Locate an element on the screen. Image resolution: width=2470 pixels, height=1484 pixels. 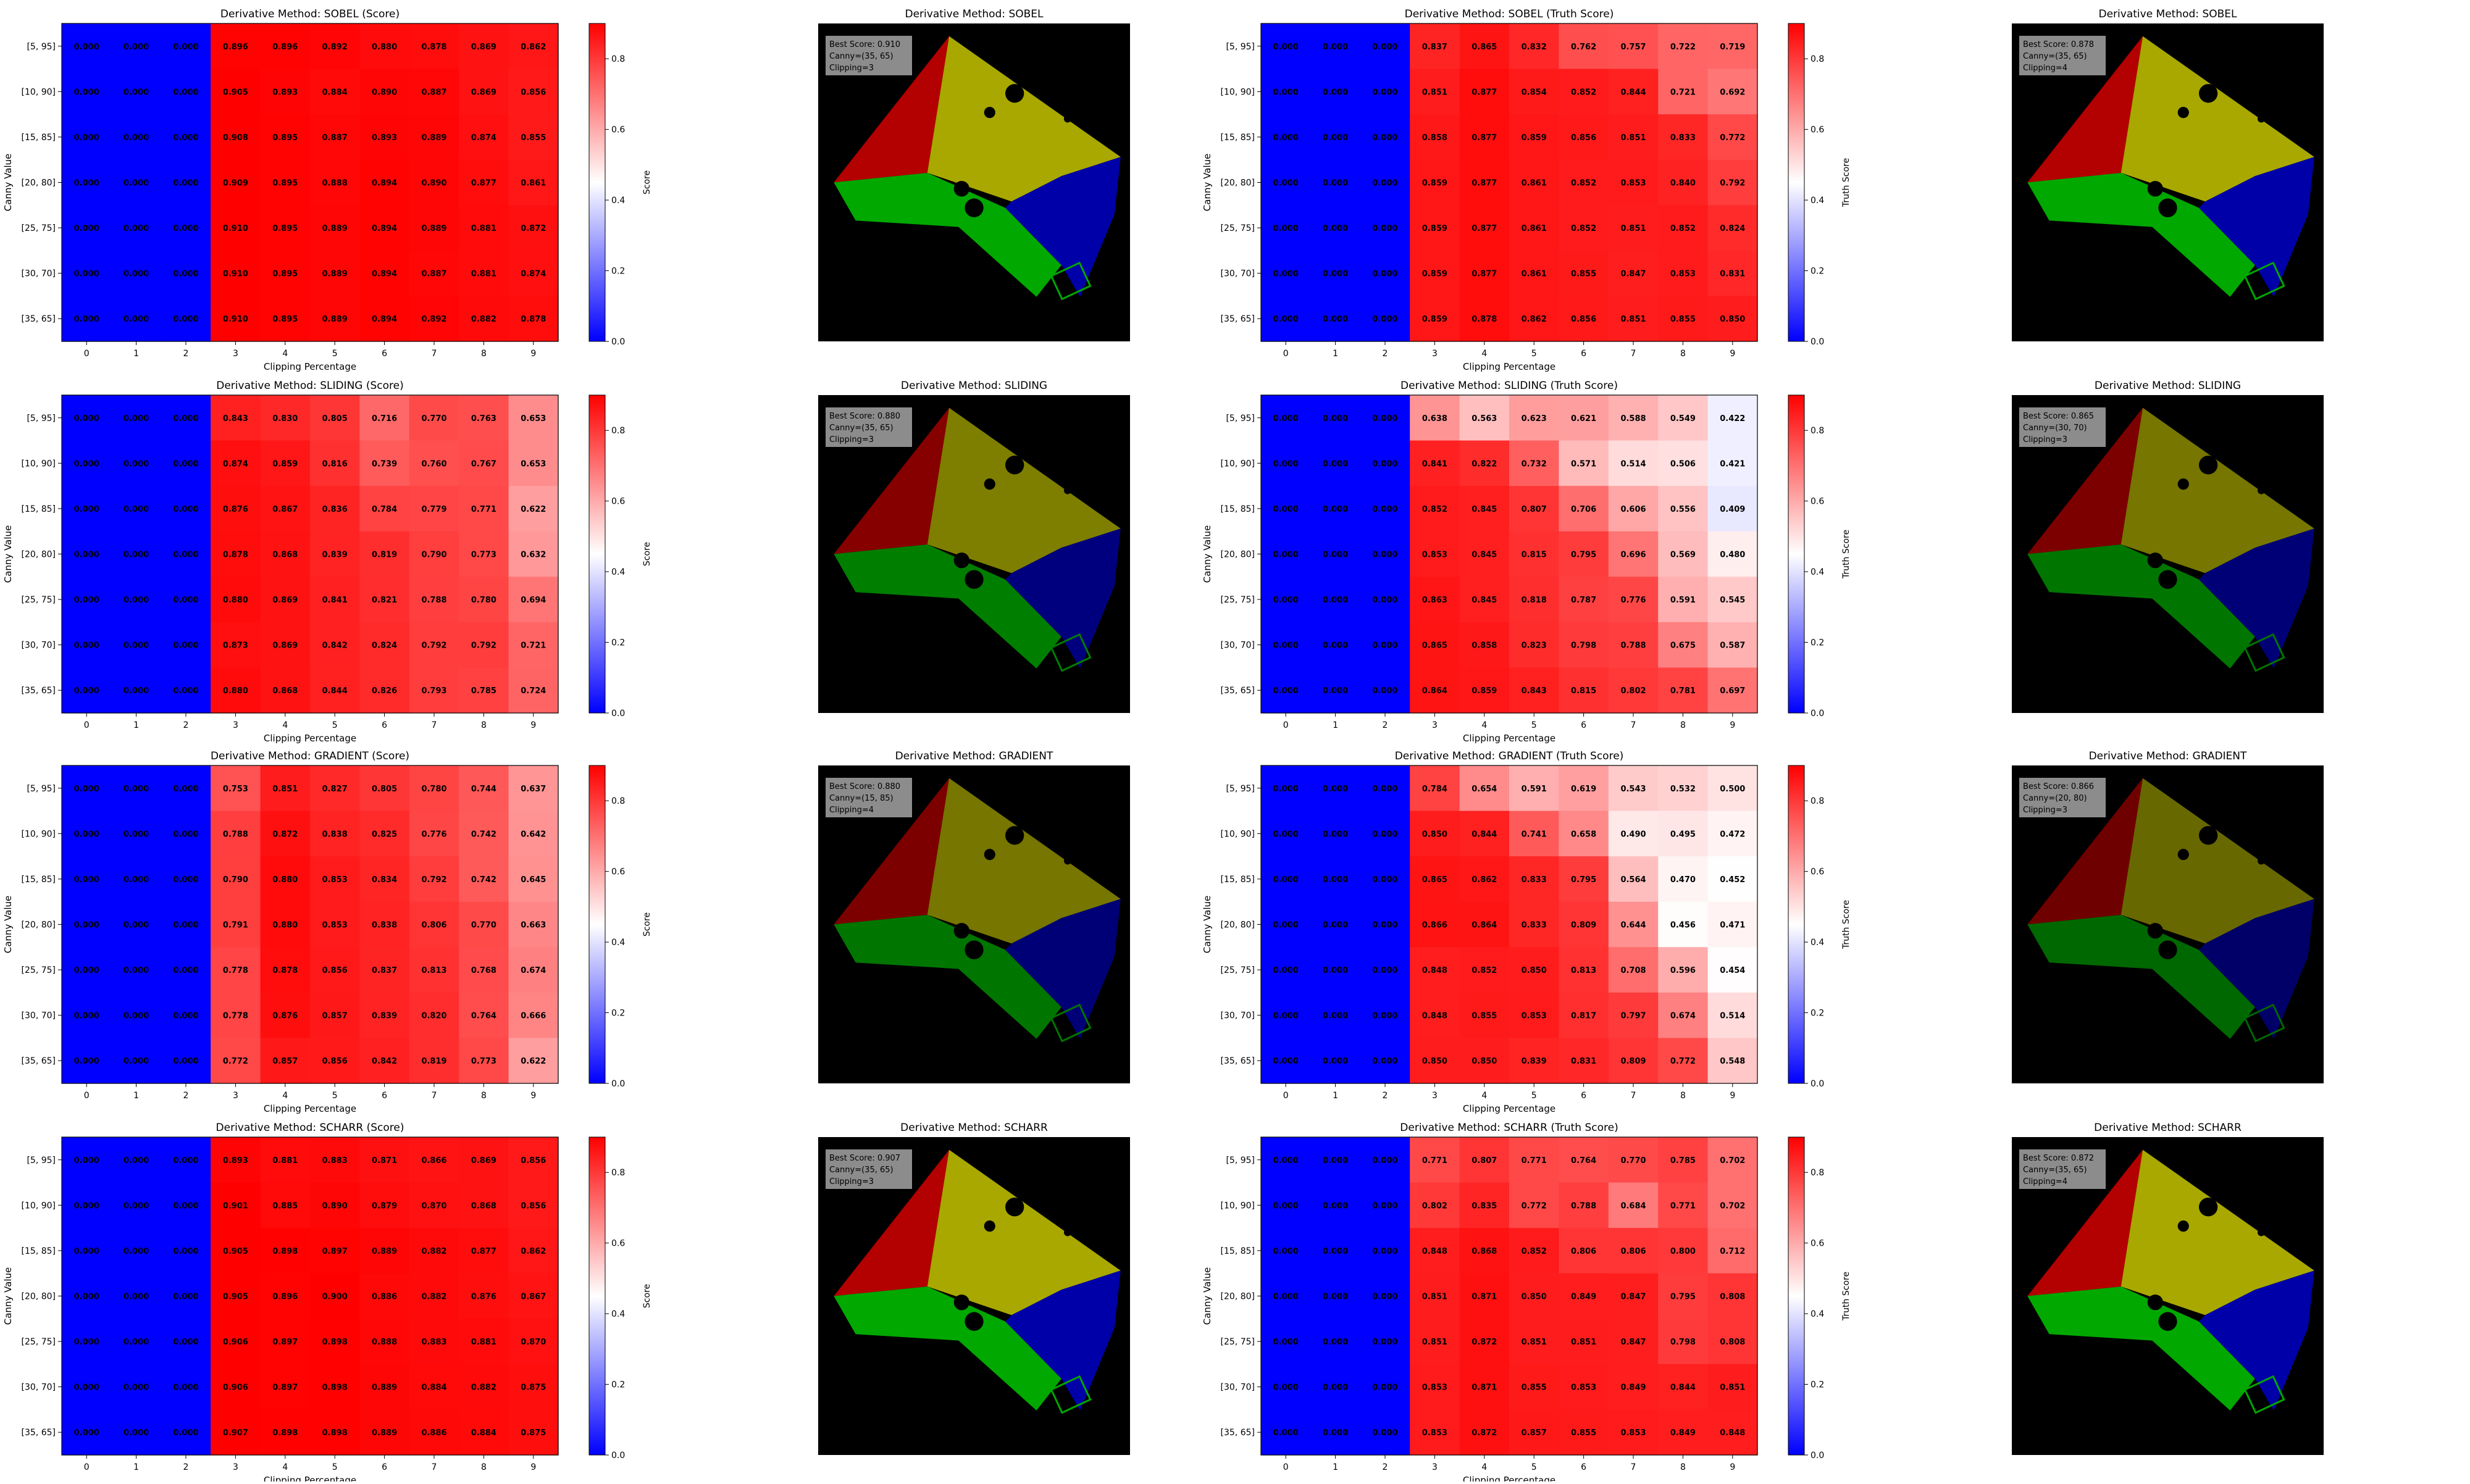
cell-value-label: 0.887 is located at coordinates (433, 274).